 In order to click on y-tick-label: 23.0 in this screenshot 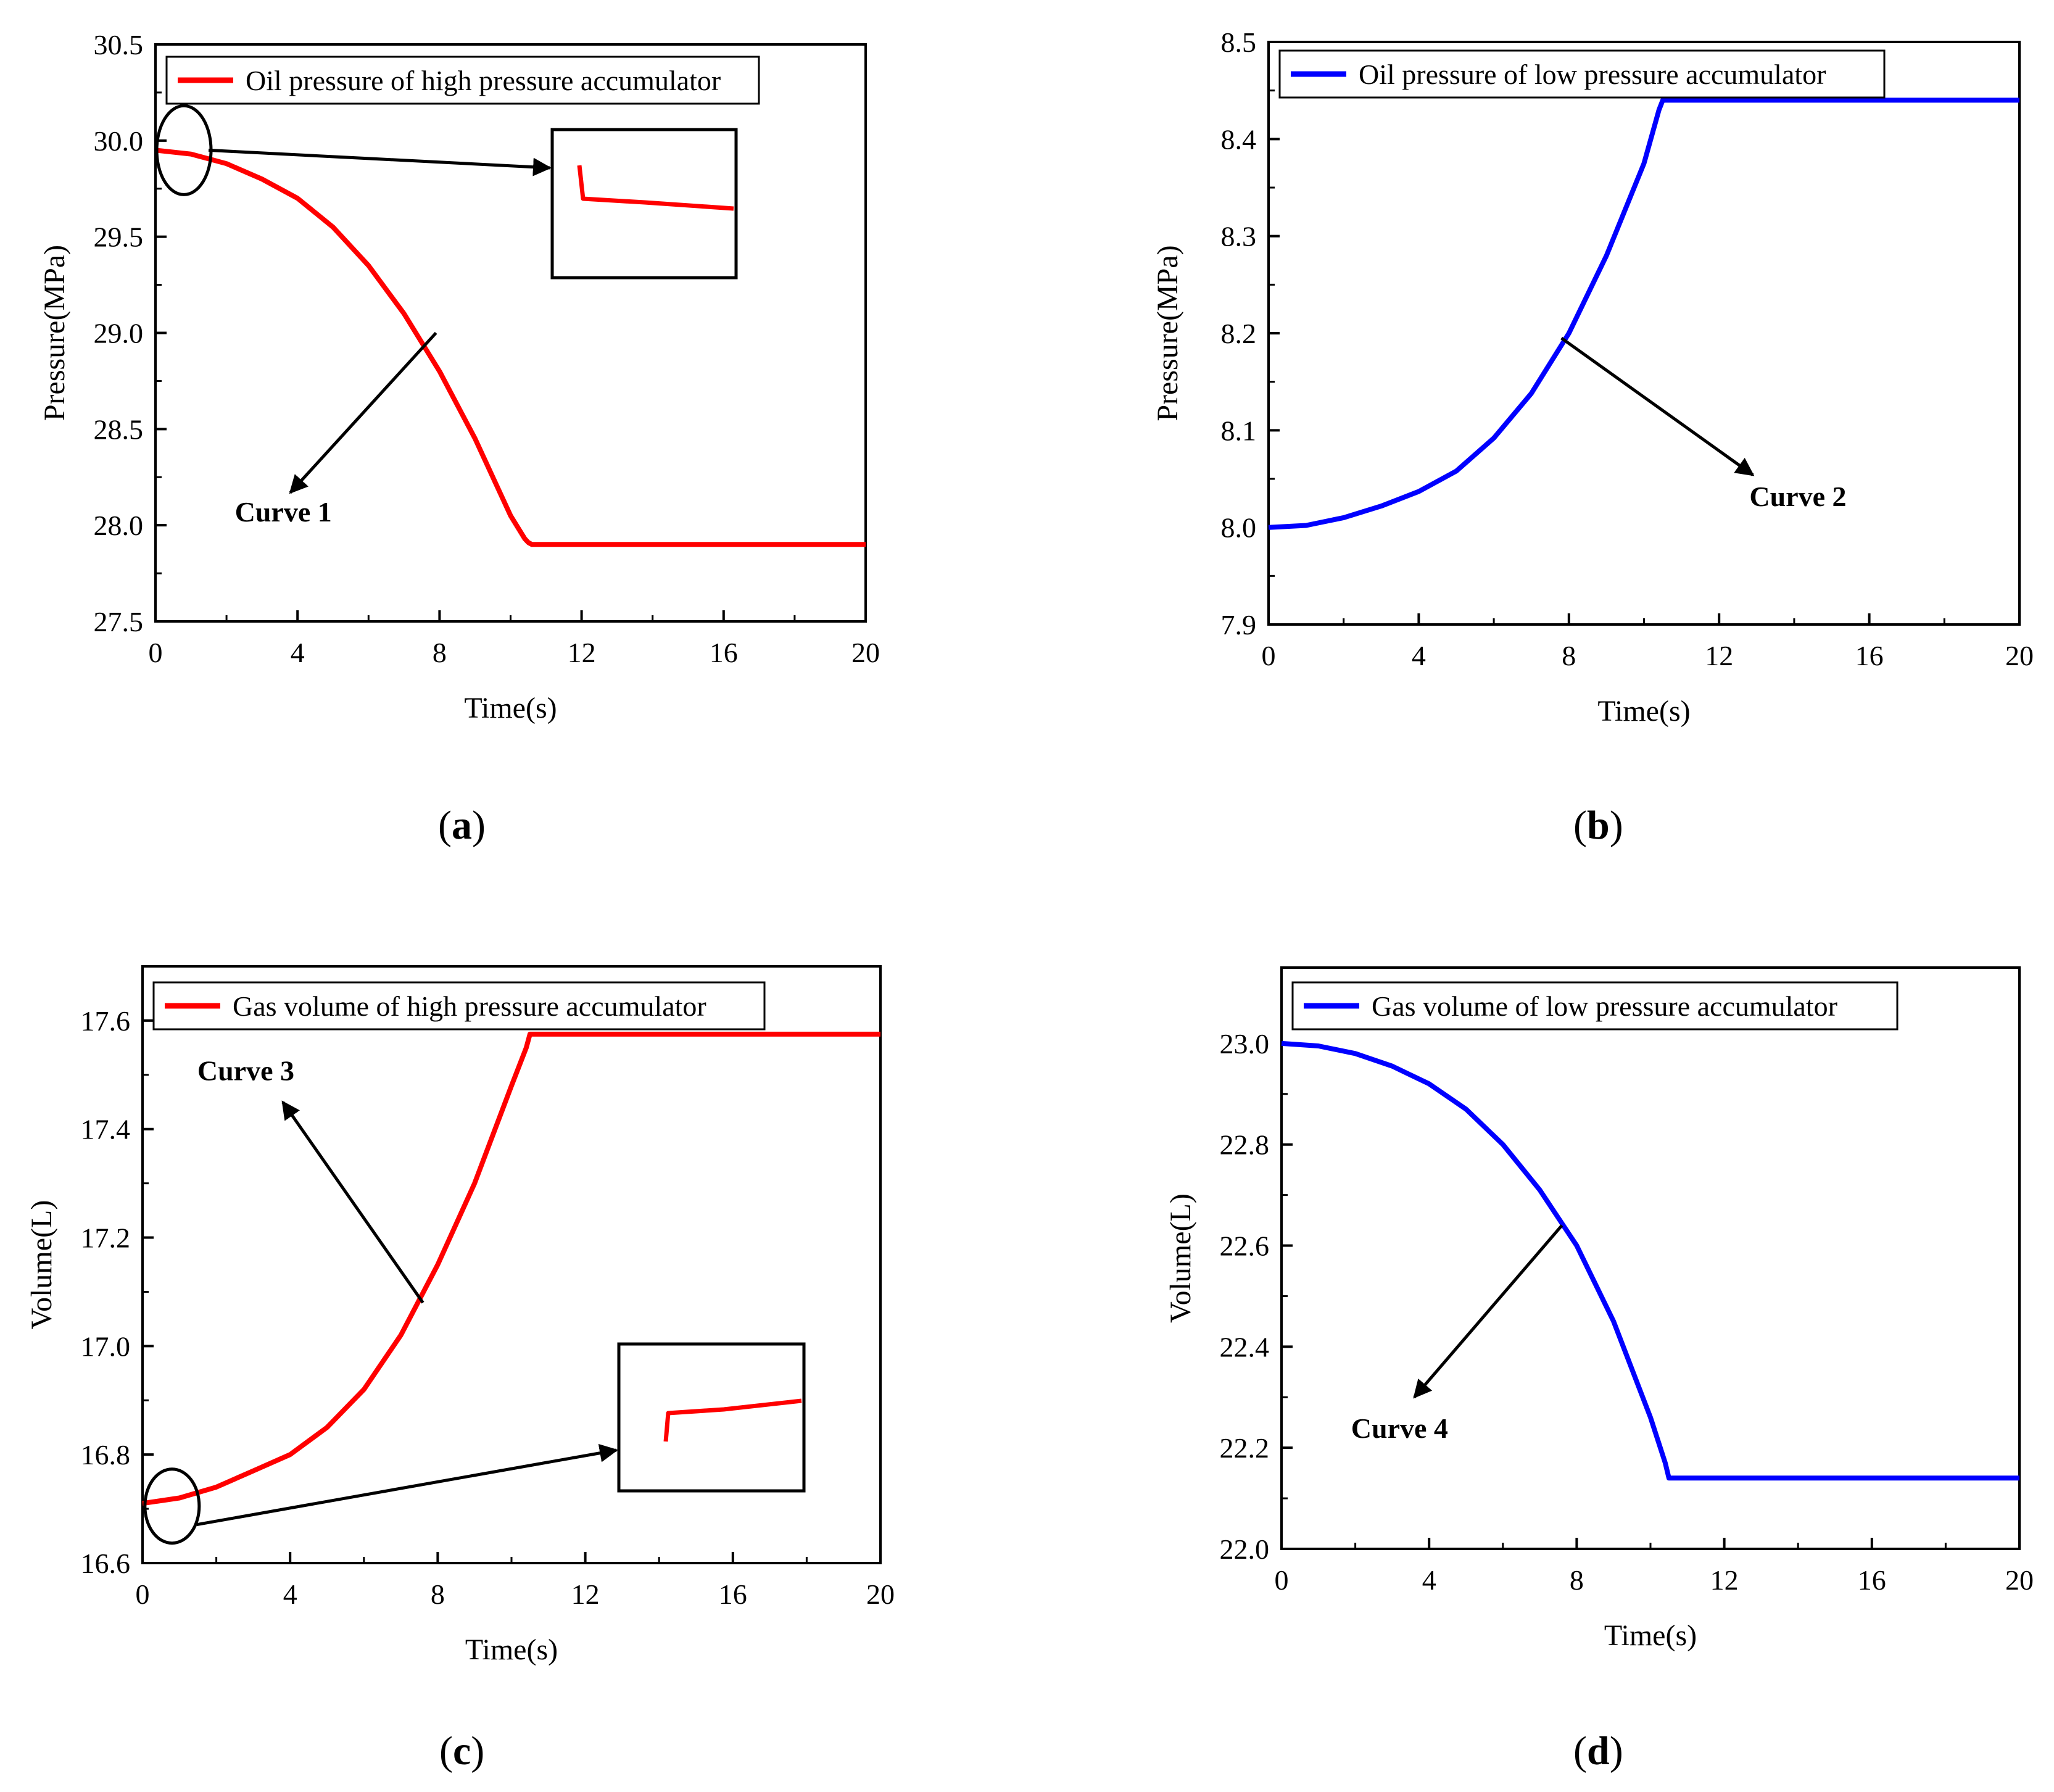, I will do `click(1245, 1044)`.